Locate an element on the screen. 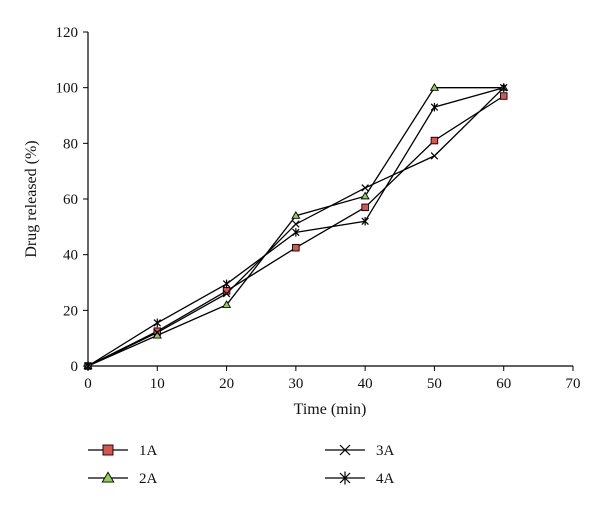 Image resolution: width=600 pixels, height=509 pixels. x-tick-label: 50 is located at coordinates (434, 384).